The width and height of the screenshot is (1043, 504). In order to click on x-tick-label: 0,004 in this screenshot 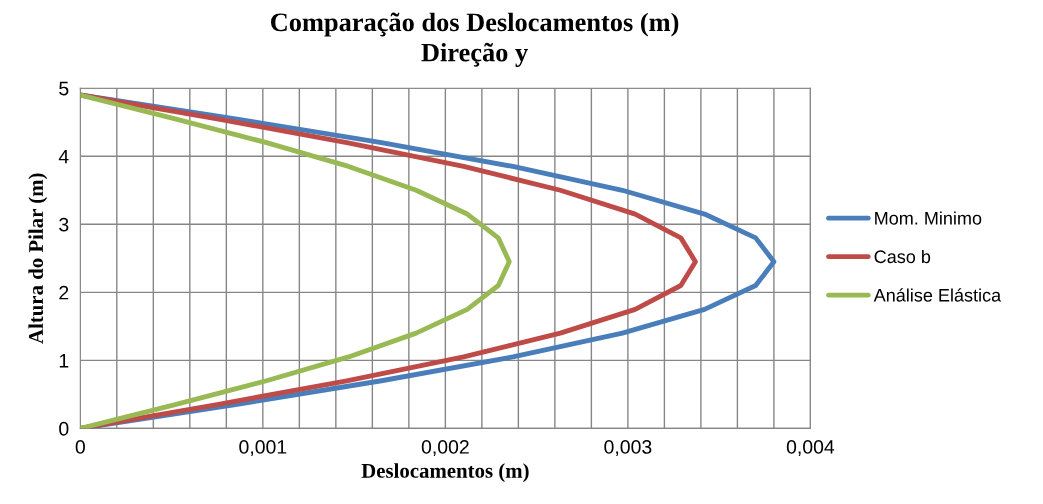, I will do `click(810, 448)`.